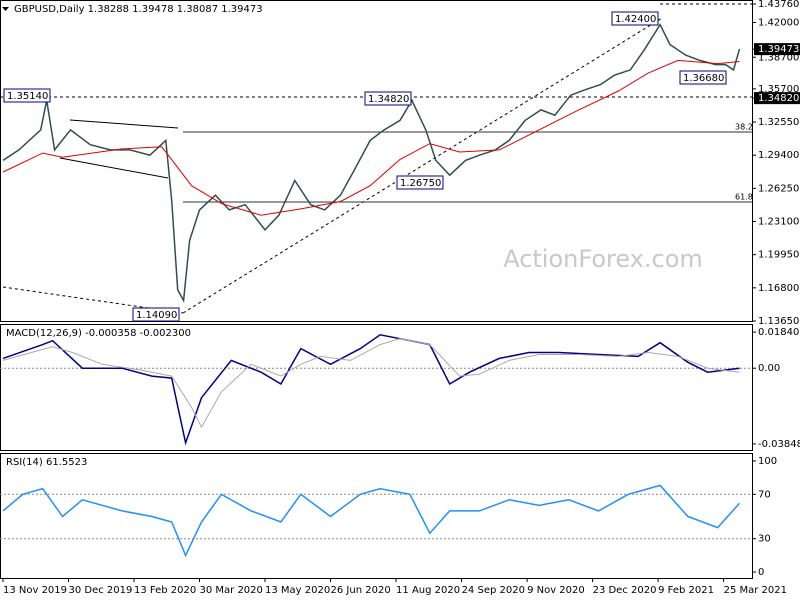 The image size is (800, 600). Describe the element at coordinates (767, 461) in the screenshot. I see `y-tick-label: 100` at that location.